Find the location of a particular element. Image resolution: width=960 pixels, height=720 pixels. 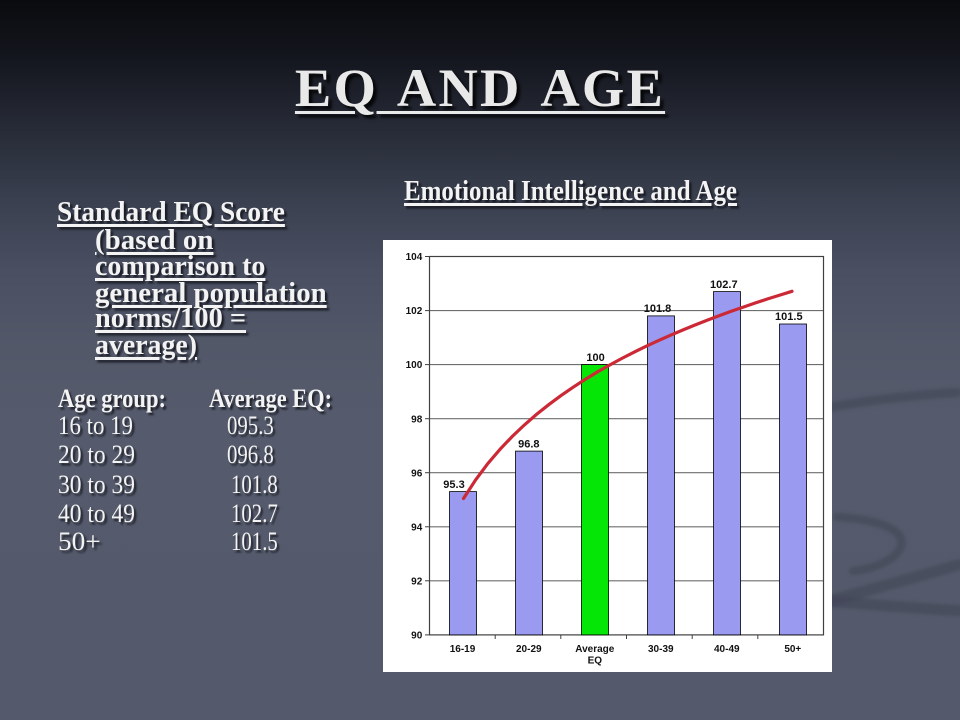

svg-text: 101.8 is located at coordinates (658, 309).